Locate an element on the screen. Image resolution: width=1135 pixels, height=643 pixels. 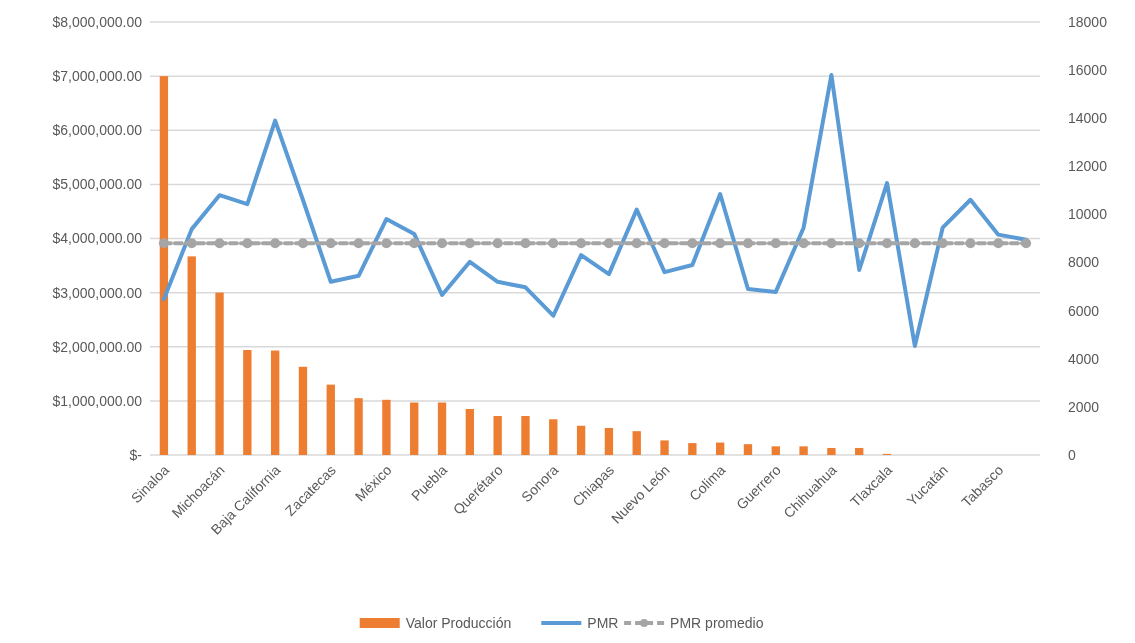
y-tick-label: $5,000,000.00 is located at coordinates (97, 184).